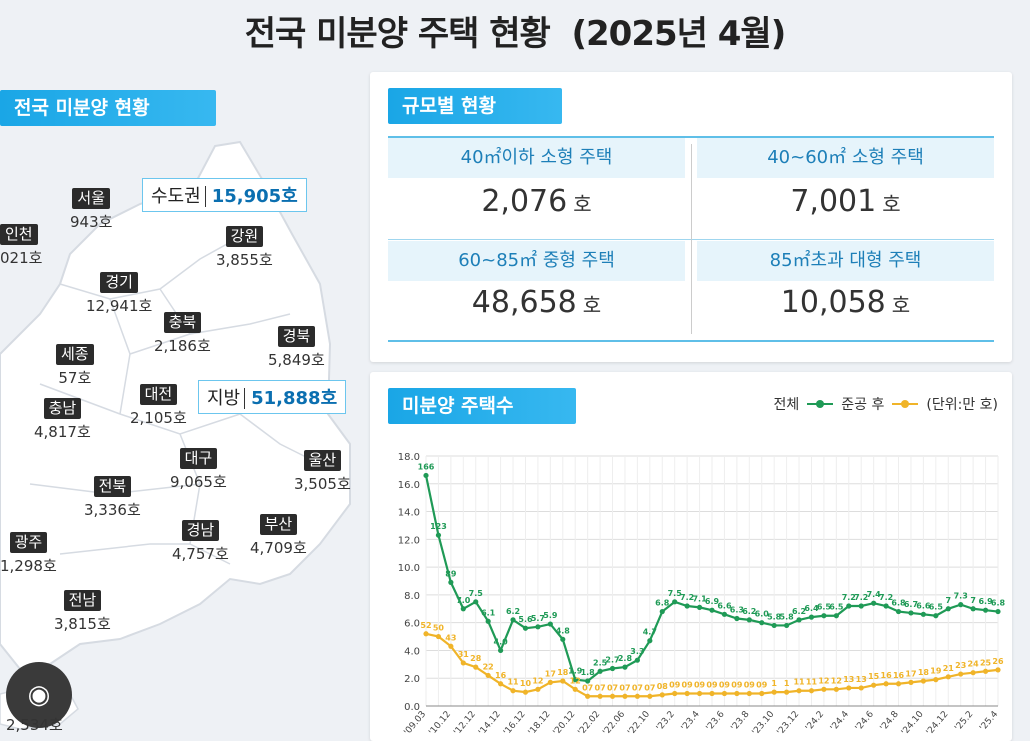  Describe the element at coordinates (563, 630) in the screenshot. I see `data-label: 4.8` at that location.